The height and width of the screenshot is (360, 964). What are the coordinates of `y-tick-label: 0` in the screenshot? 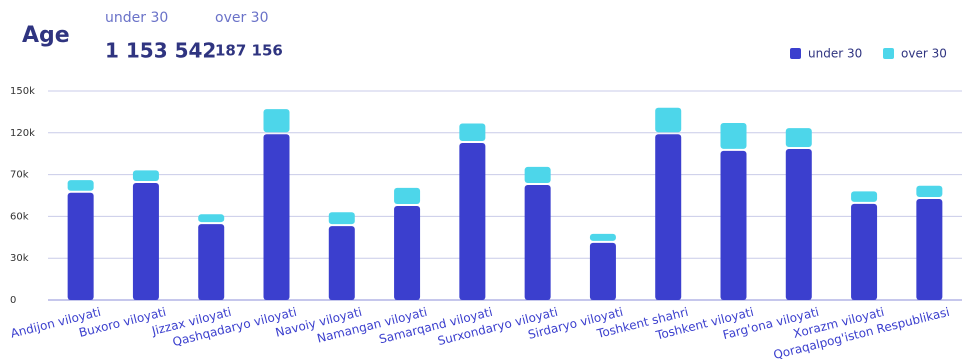 It's located at (13, 300).